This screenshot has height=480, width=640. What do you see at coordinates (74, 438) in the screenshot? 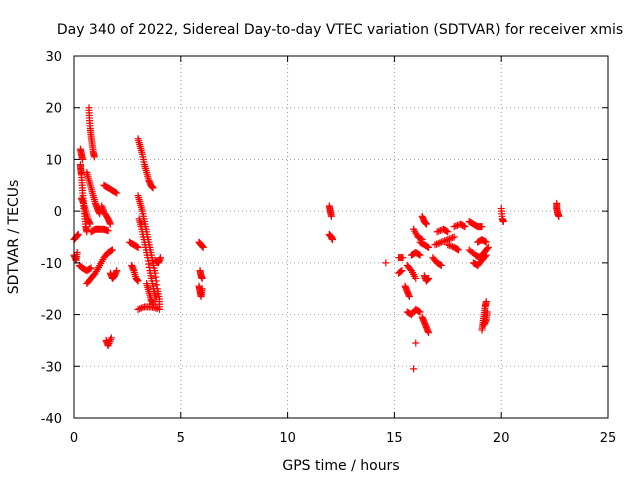
I see `x-tick-label: 0` at bounding box center [74, 438].